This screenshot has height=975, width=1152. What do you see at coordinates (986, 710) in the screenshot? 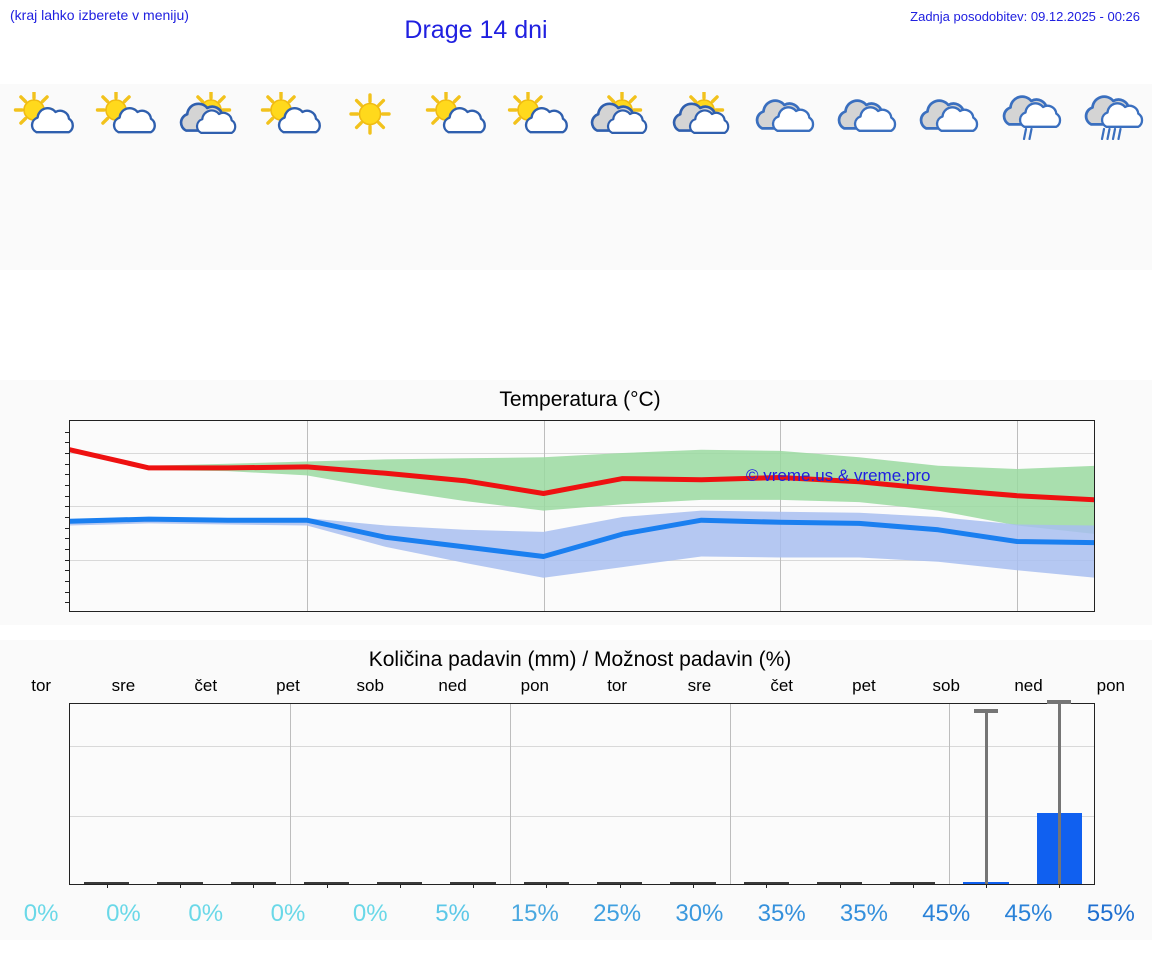
I see `precipitation-error-cap` at bounding box center [986, 710].